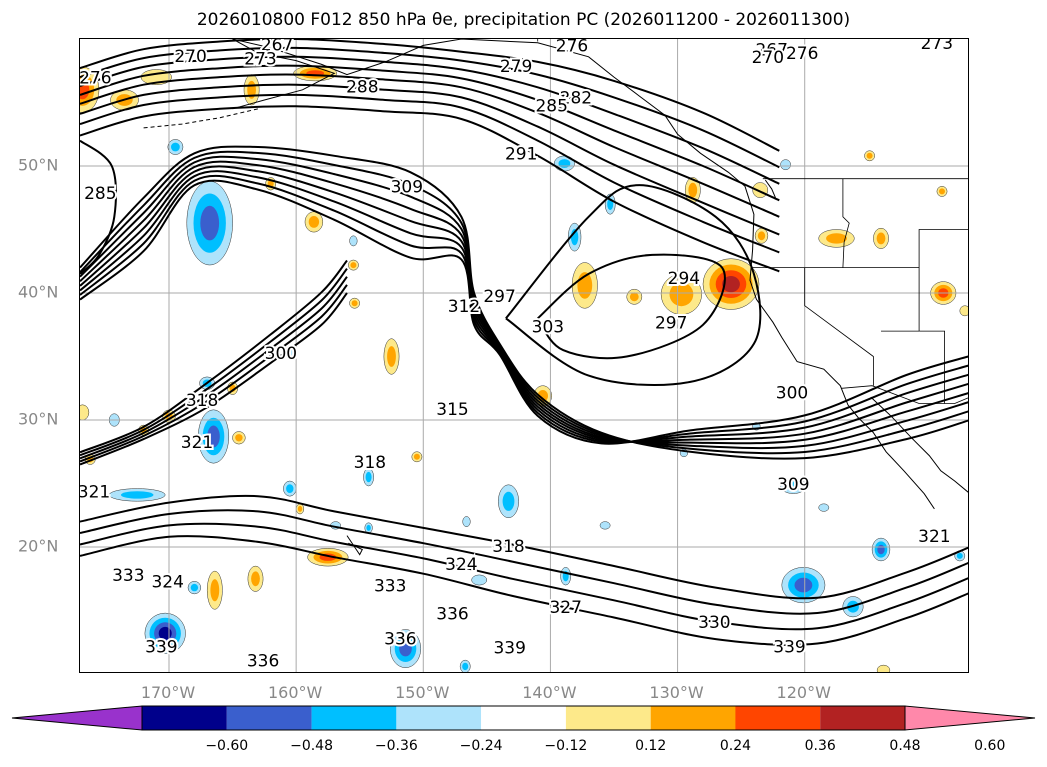  Describe the element at coordinates (576, 99) in the screenshot. I see `contour-label: 282` at that location.